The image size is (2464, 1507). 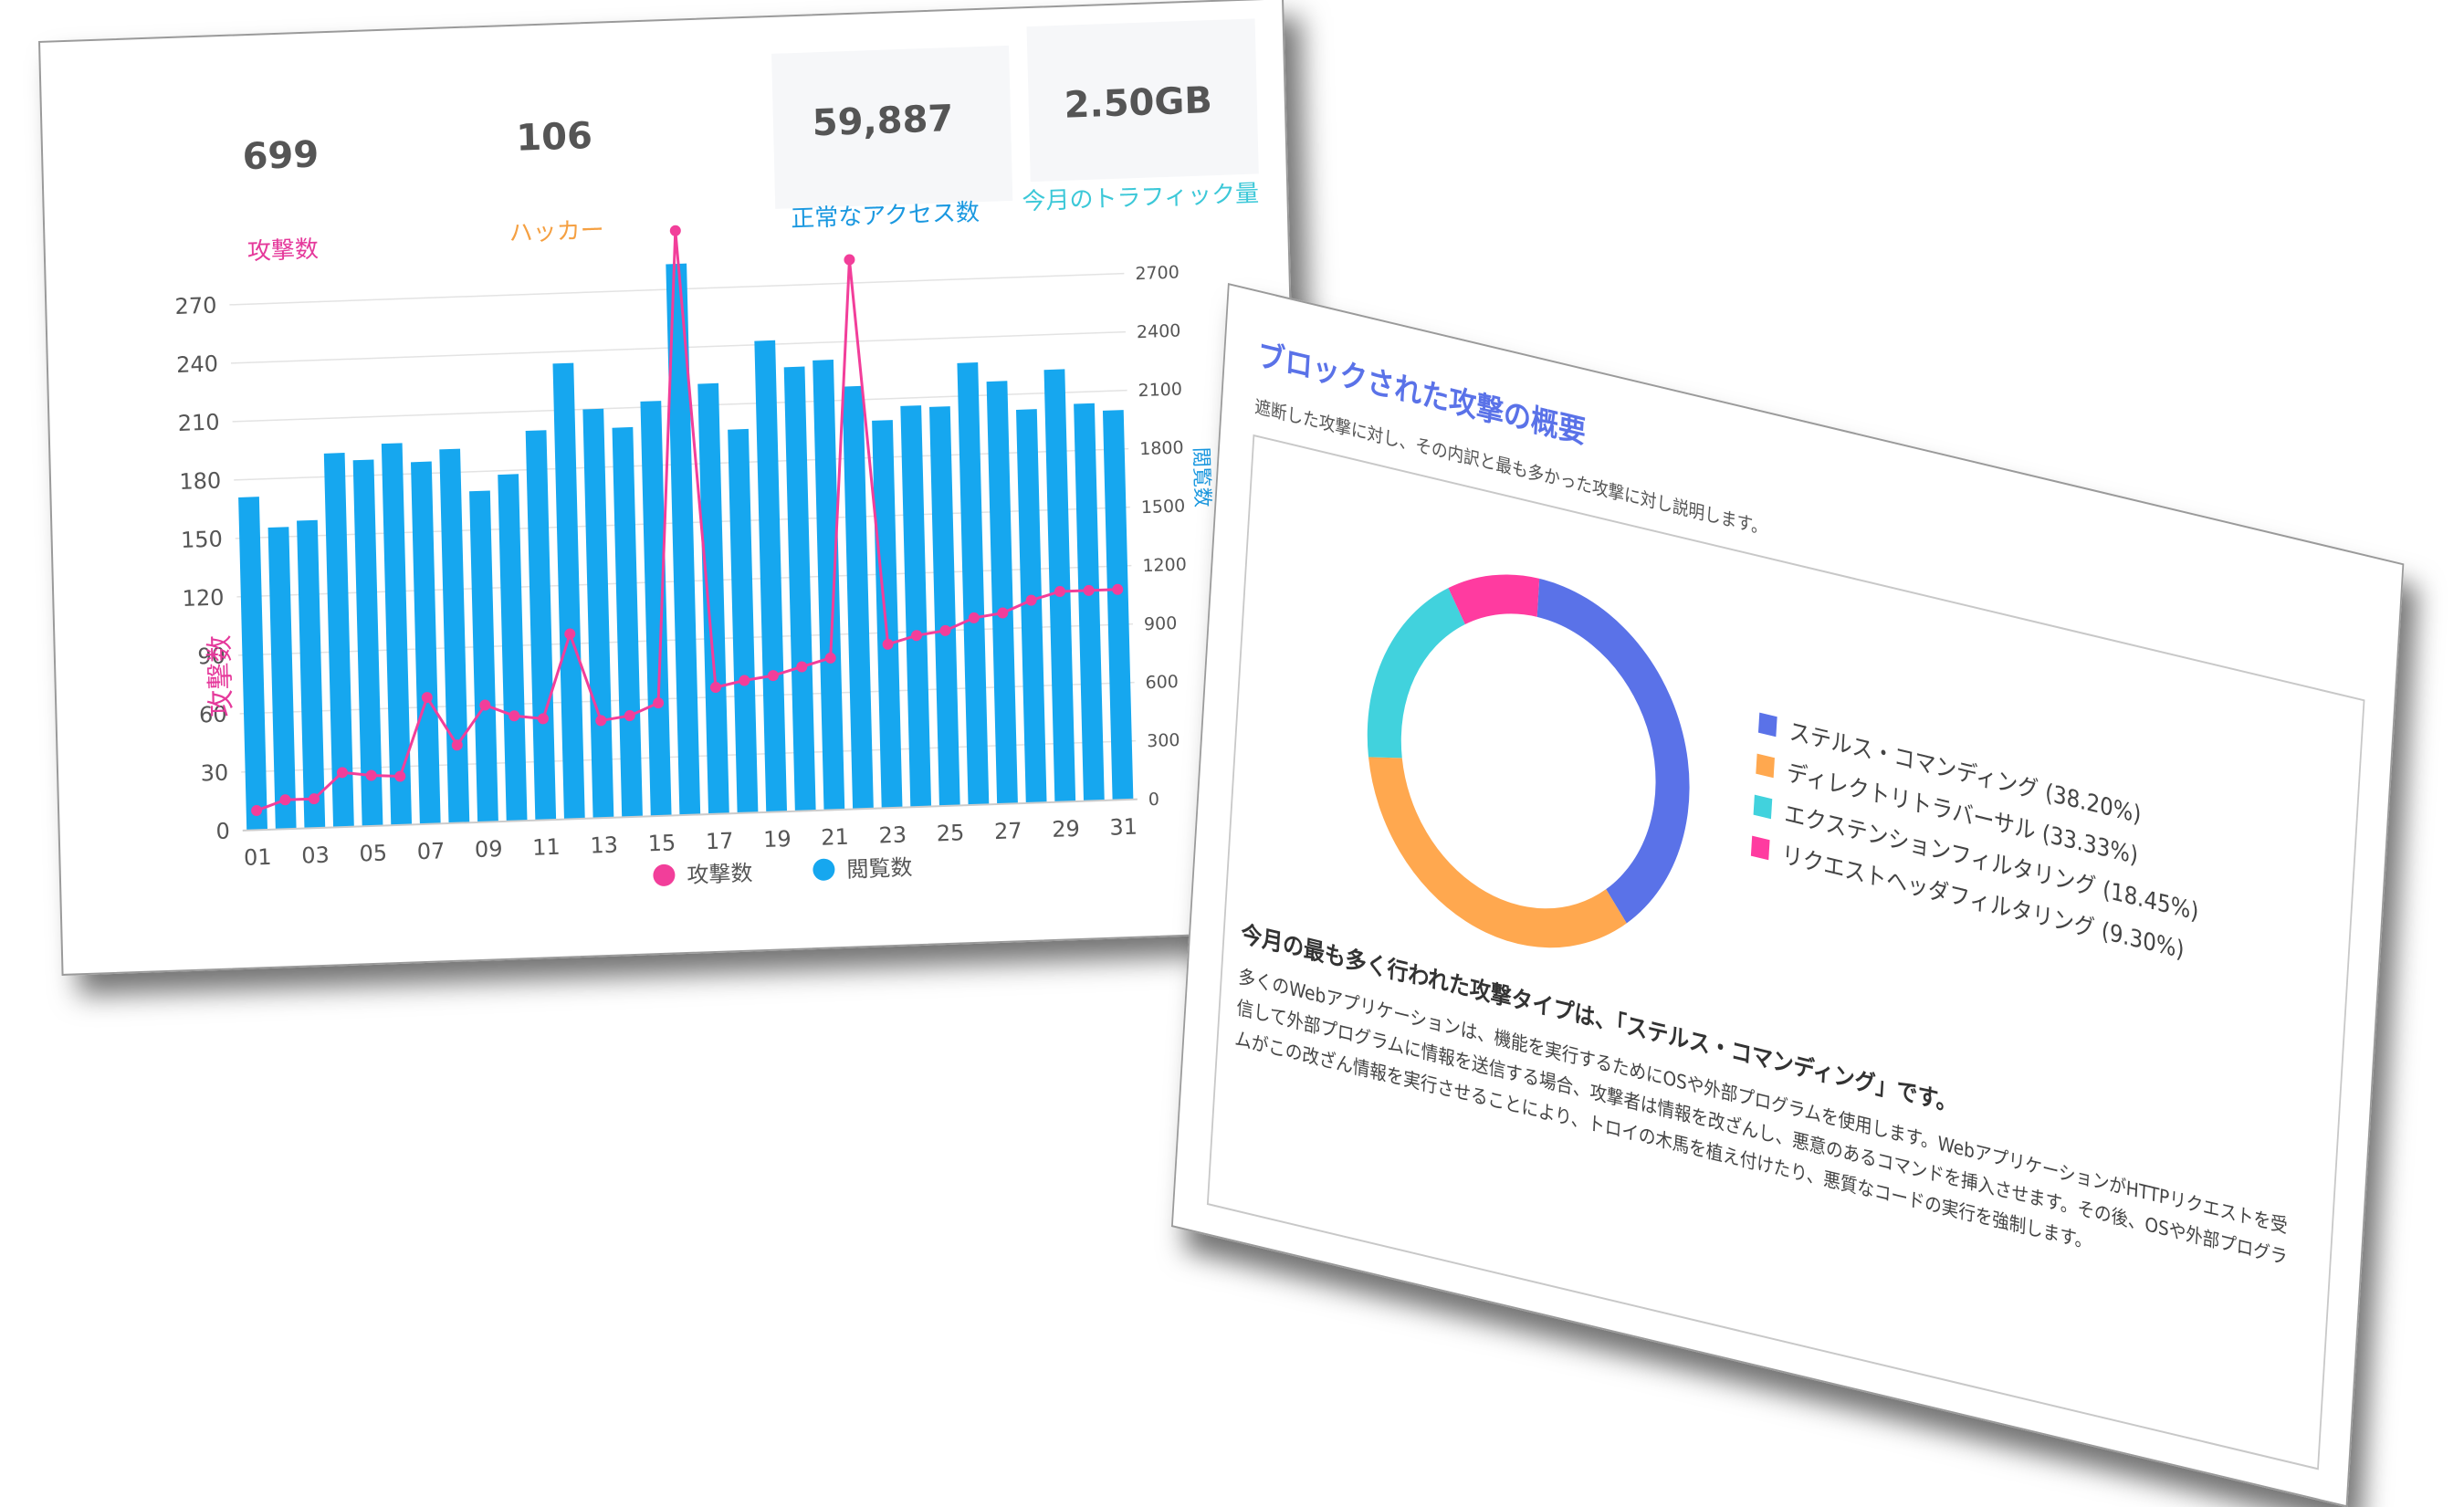 I want to click on y-left-tick-label: 210, so click(x=198, y=423).